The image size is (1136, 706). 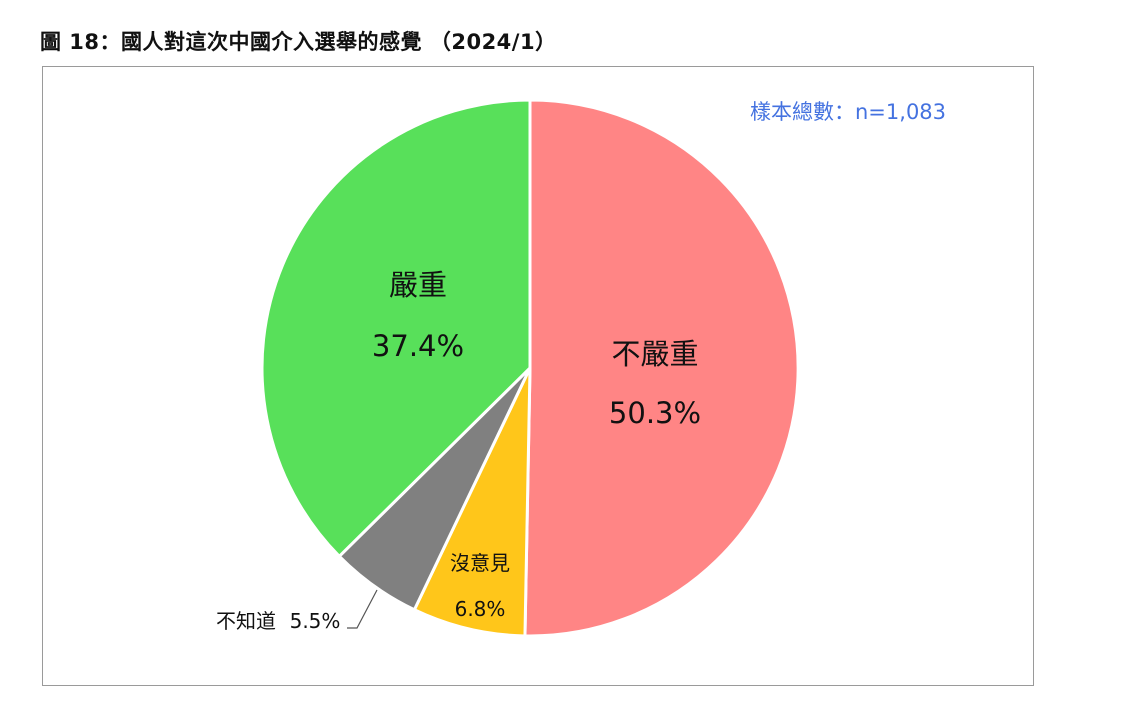 I want to click on slice-value-not-serious: 50.3%, so click(x=655, y=413).